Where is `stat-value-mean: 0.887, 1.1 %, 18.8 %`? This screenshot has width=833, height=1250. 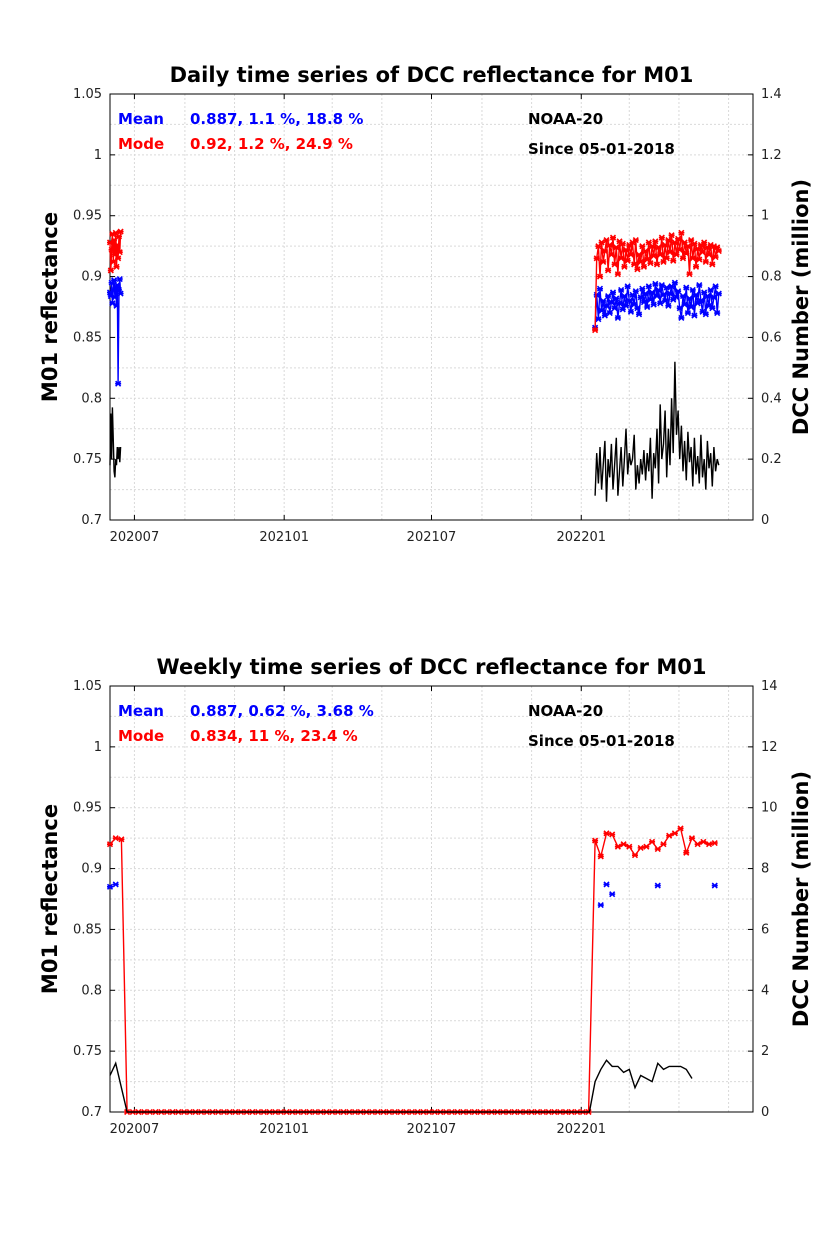
stat-value-mean: 0.887, 1.1 %, 18.8 % is located at coordinates (276, 119).